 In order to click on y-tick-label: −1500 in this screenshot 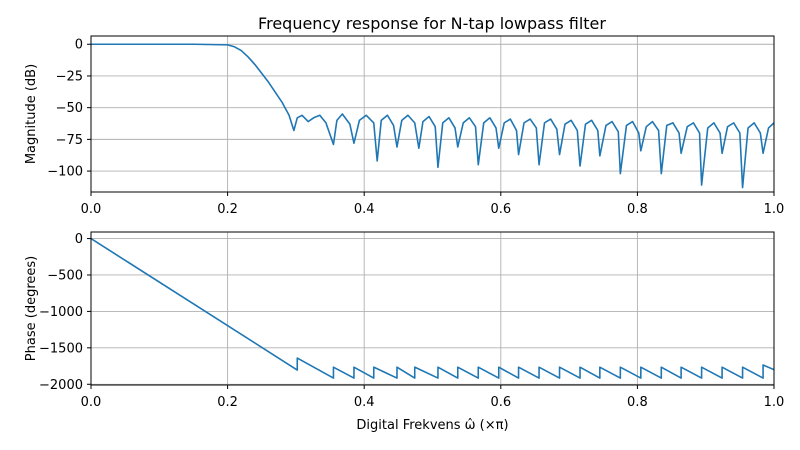, I will do `click(61, 348)`.